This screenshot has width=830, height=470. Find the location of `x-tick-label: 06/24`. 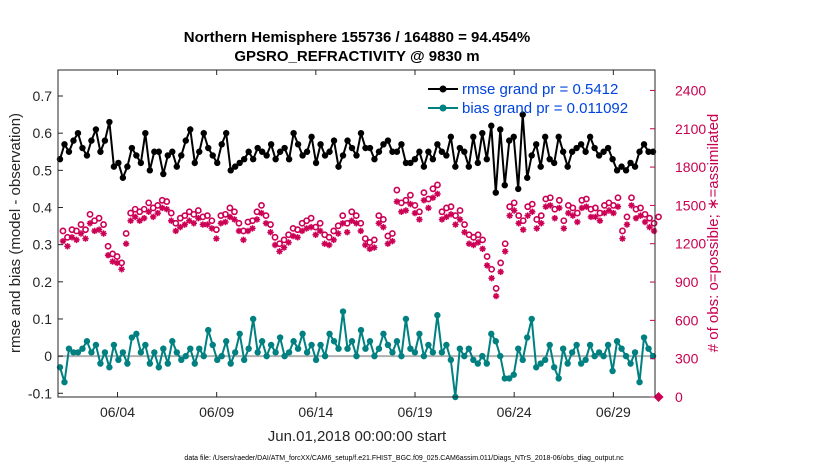

x-tick-label: 06/24 is located at coordinates (514, 412).